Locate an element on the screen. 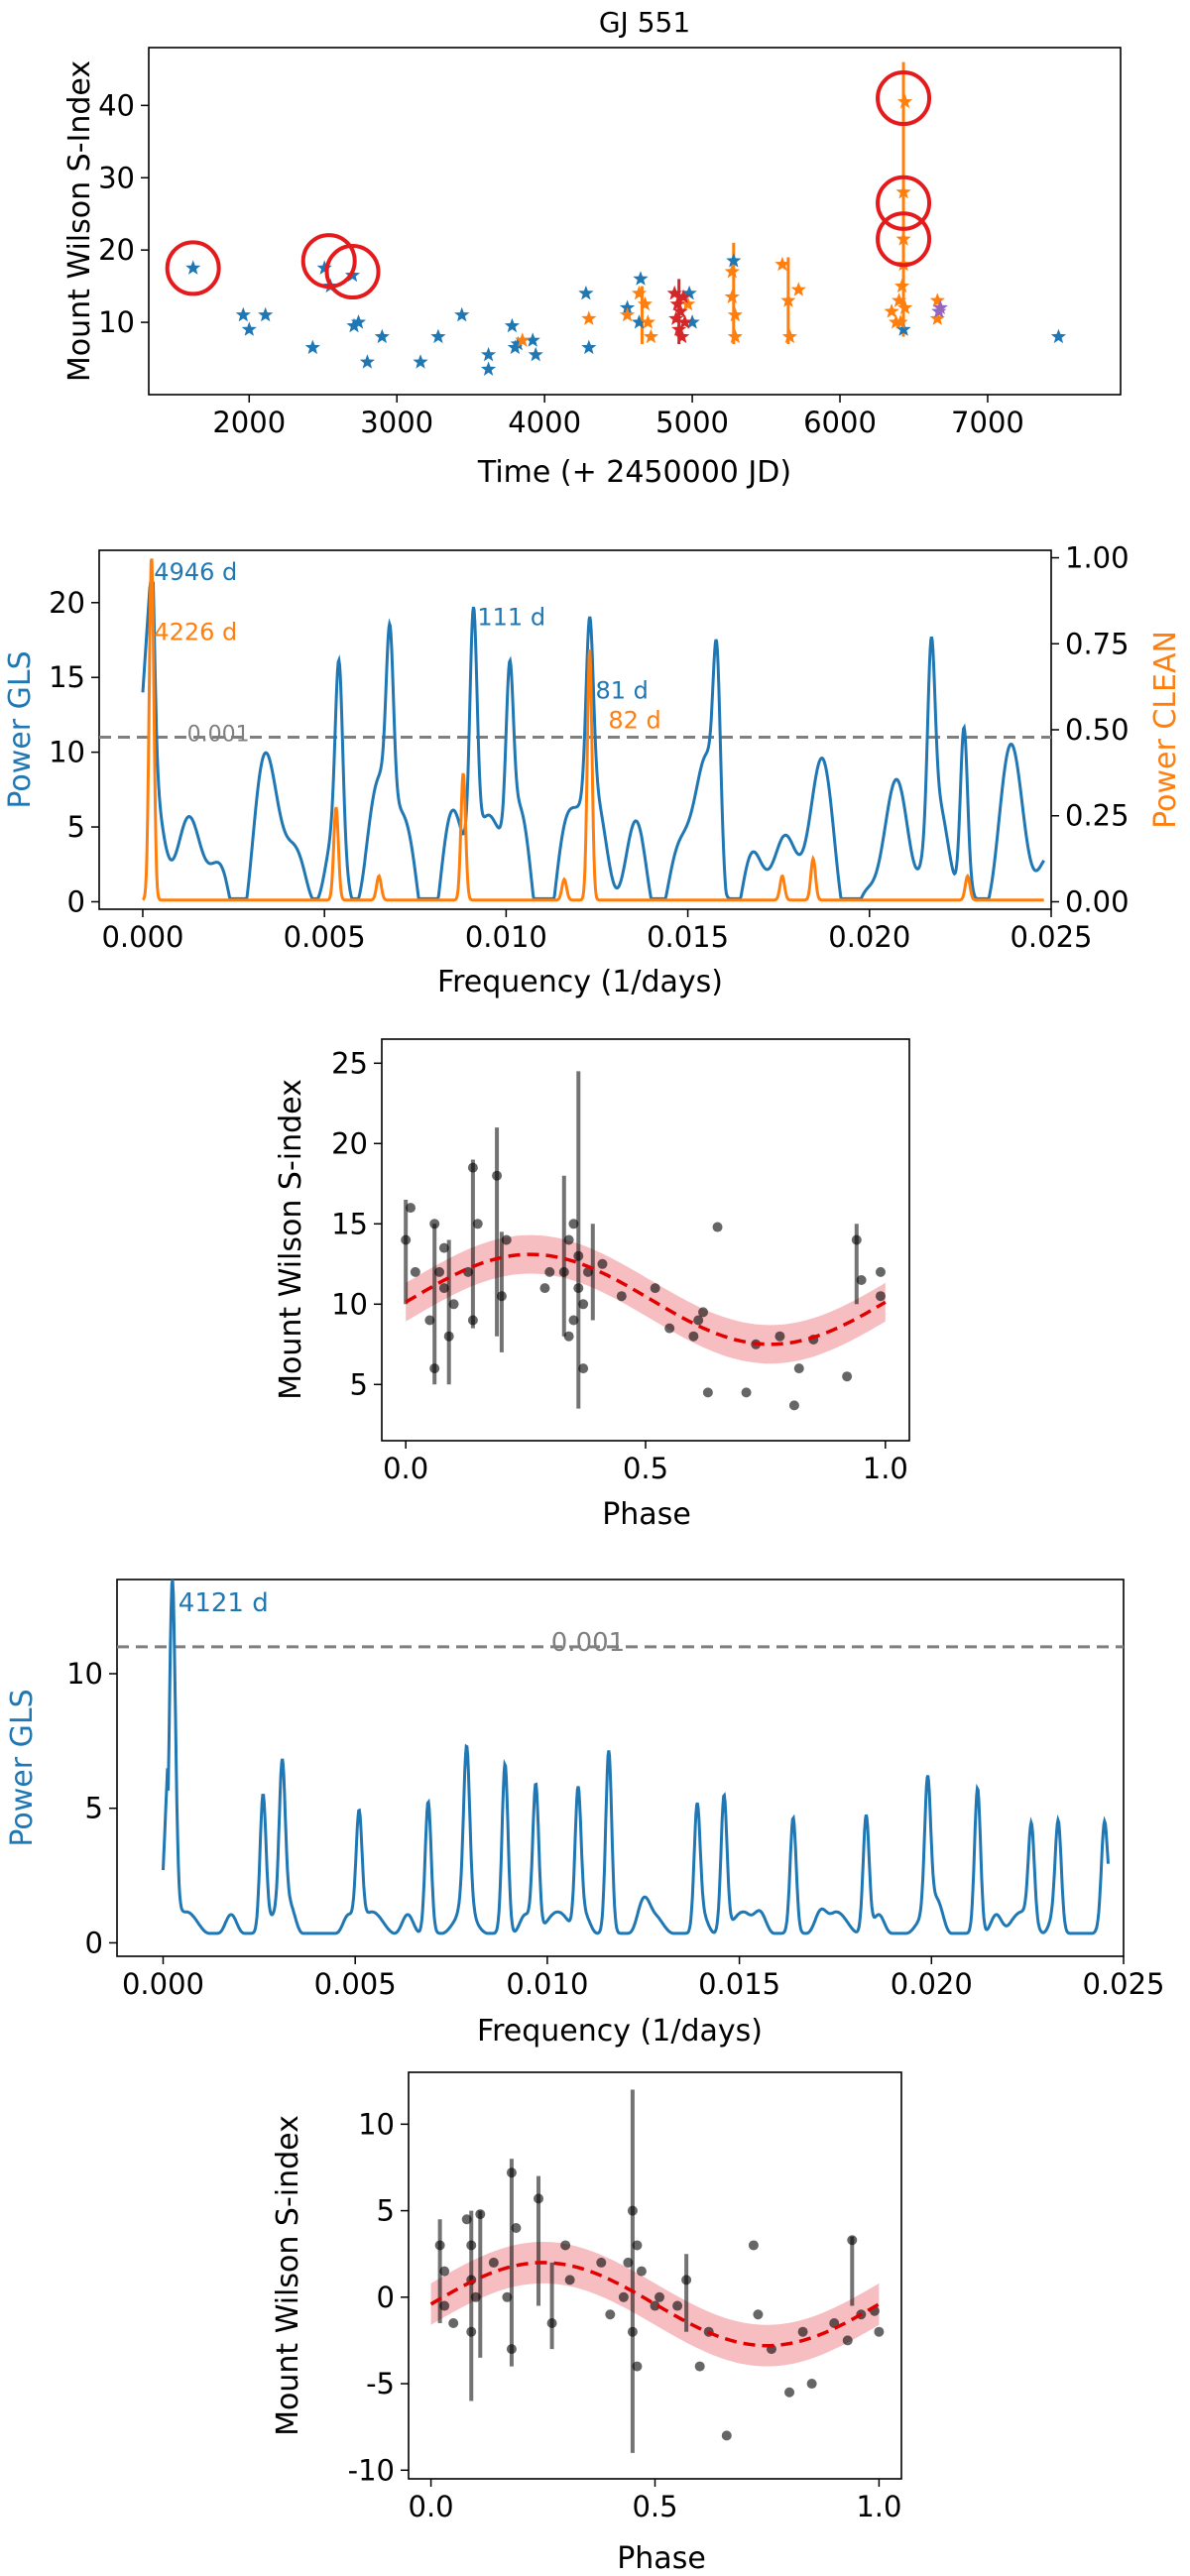  y-axis-label: Mount Wilson S-Index is located at coordinates (79, 221).